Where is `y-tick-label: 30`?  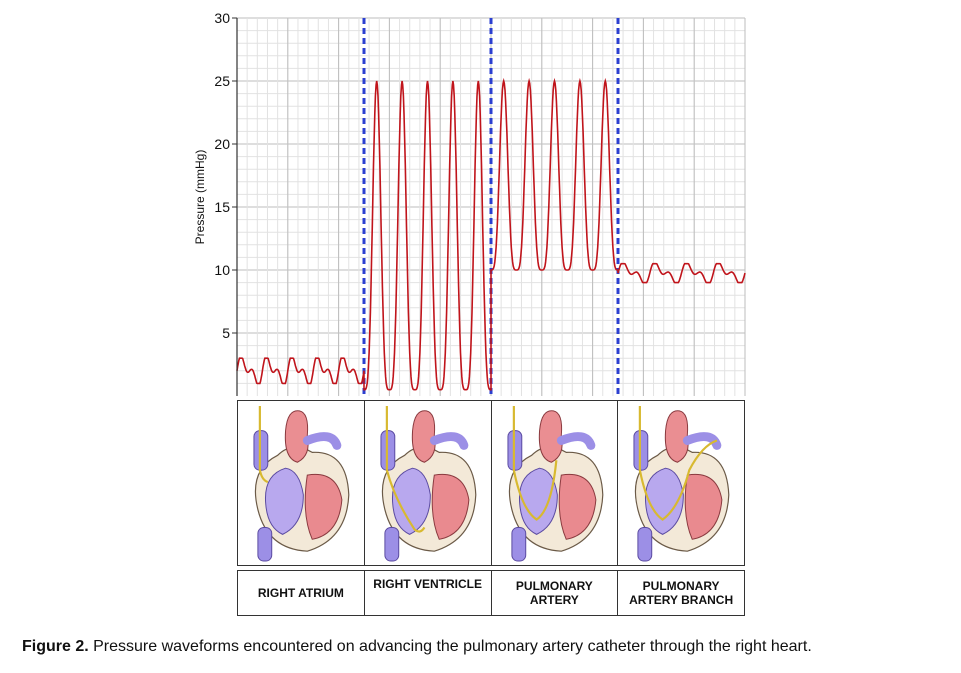
y-tick-label: 30 is located at coordinates (222, 18).